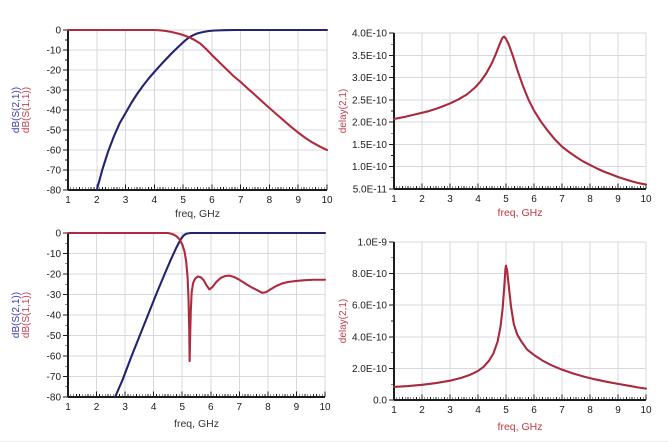 The height and width of the screenshot is (442, 668). Describe the element at coordinates (370, 190) in the screenshot. I see `y-tick-label: 5.0E-11` at that location.